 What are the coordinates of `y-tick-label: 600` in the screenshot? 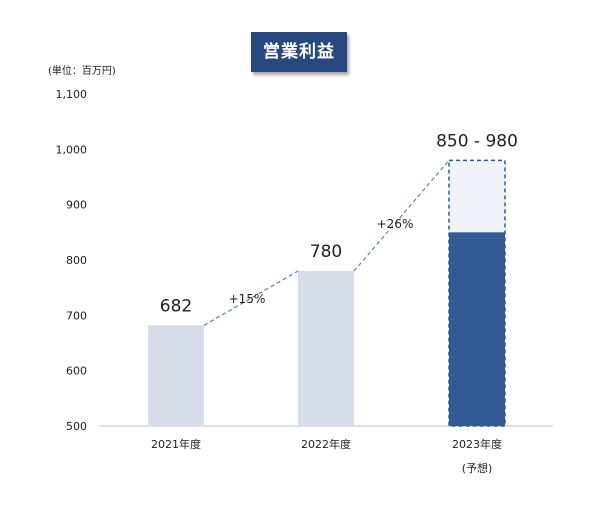 It's located at (76, 371).